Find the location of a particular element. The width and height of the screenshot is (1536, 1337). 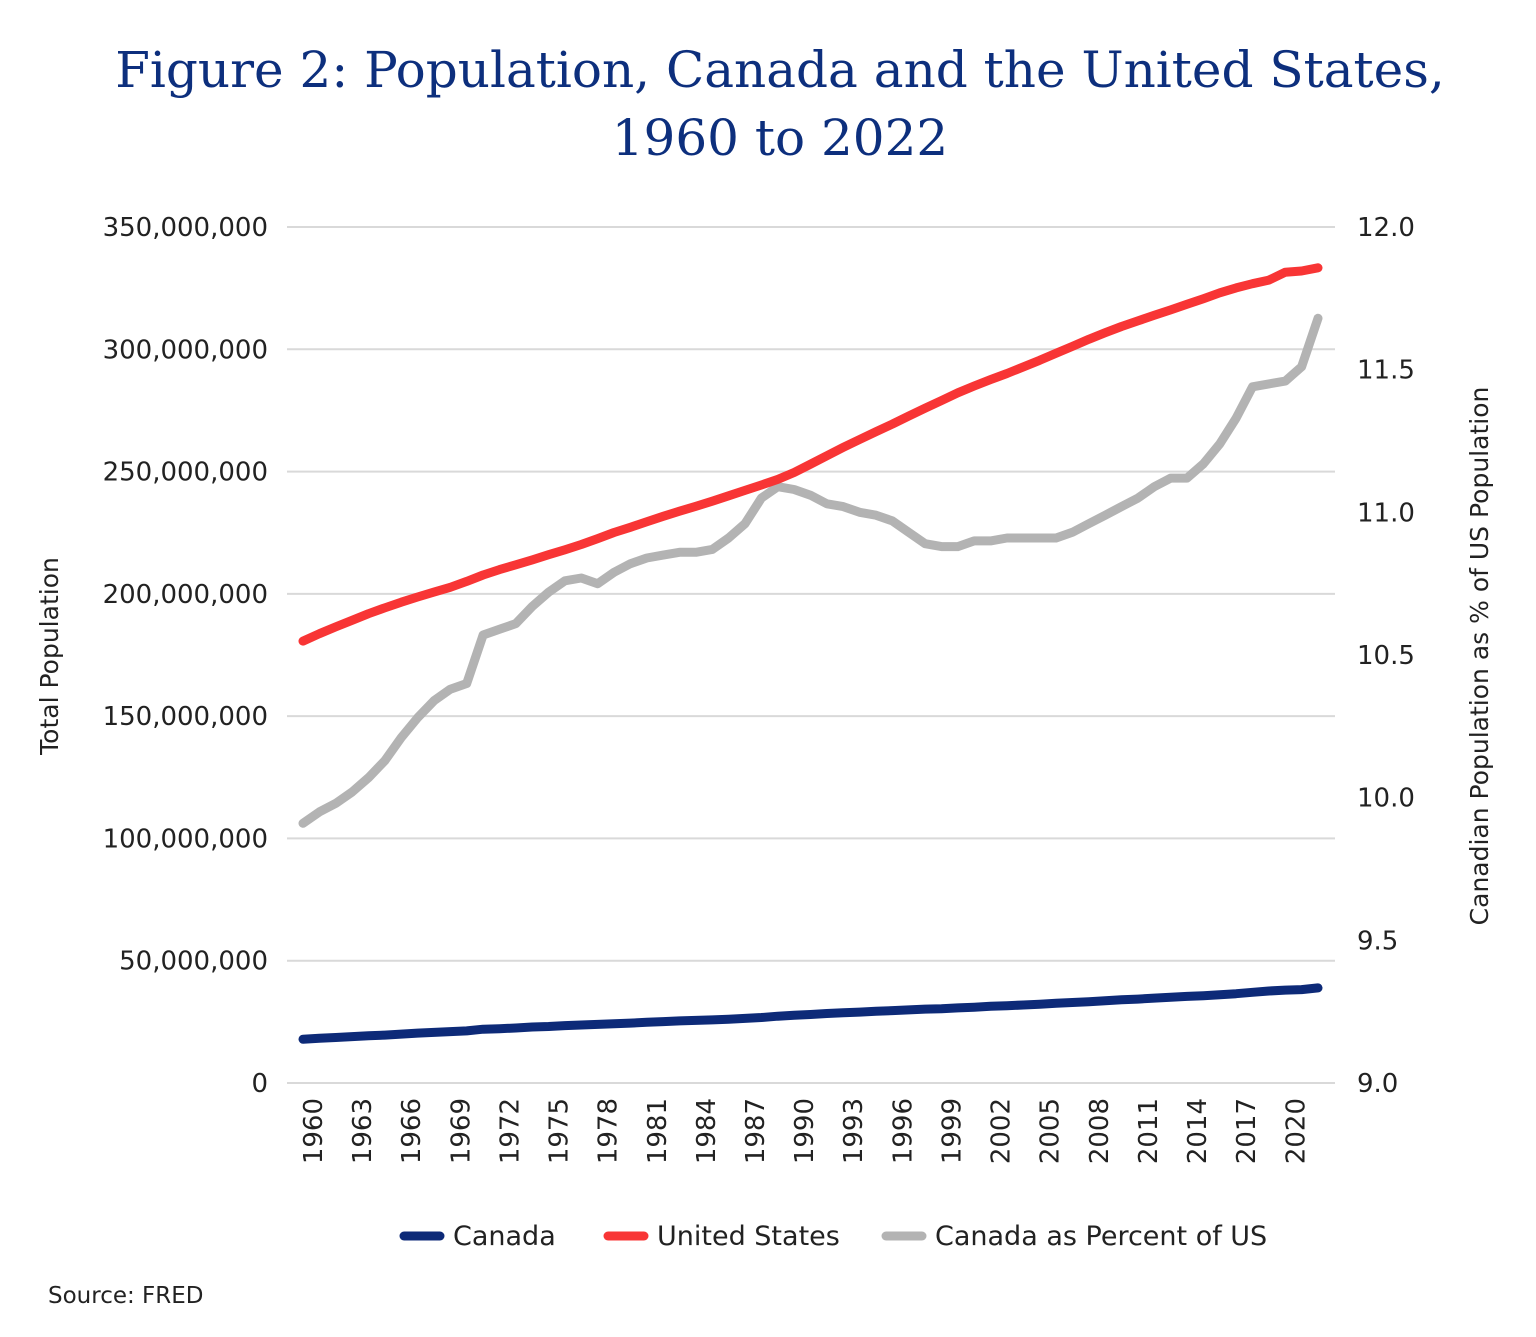

y-tick-label: 250,000,000 is located at coordinates (185, 473).